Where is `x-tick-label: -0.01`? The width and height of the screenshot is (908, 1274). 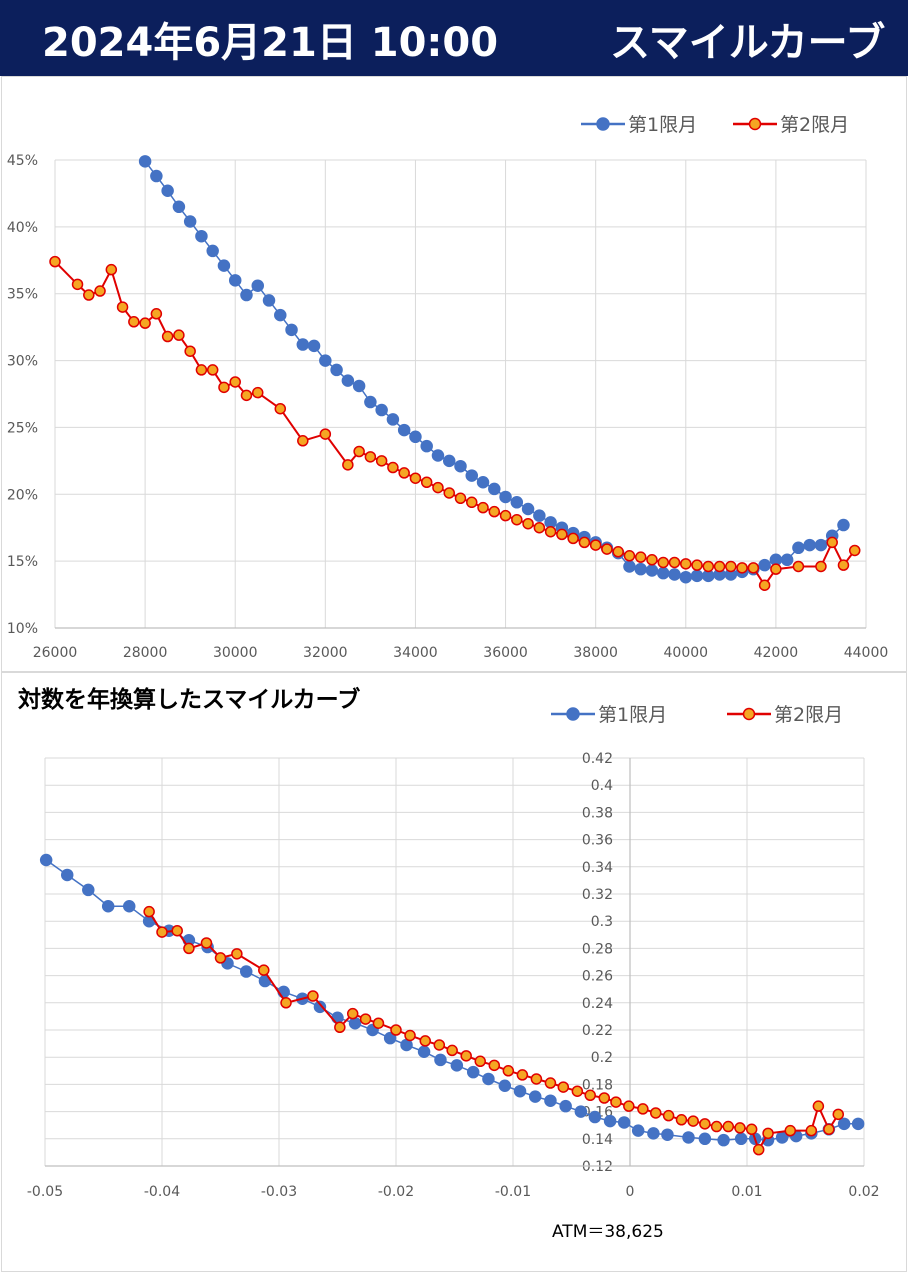
x-tick-label: -0.01 is located at coordinates (513, 1192).